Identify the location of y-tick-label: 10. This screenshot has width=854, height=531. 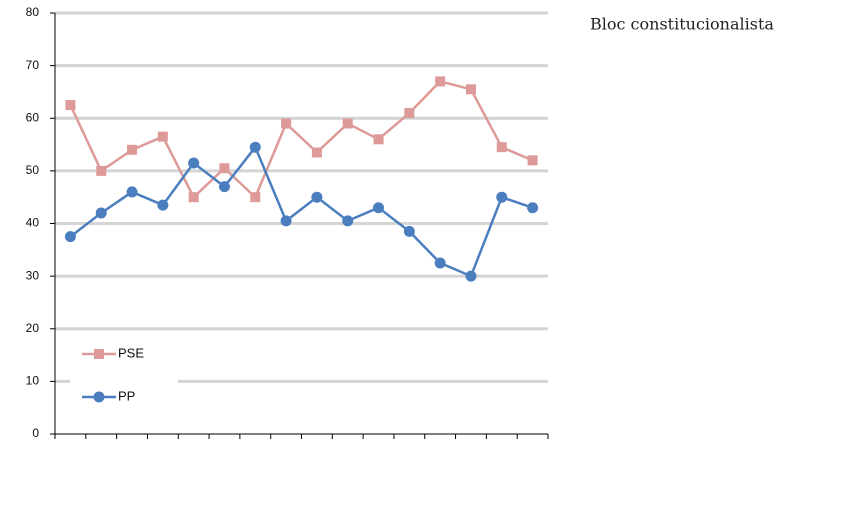
(33, 381).